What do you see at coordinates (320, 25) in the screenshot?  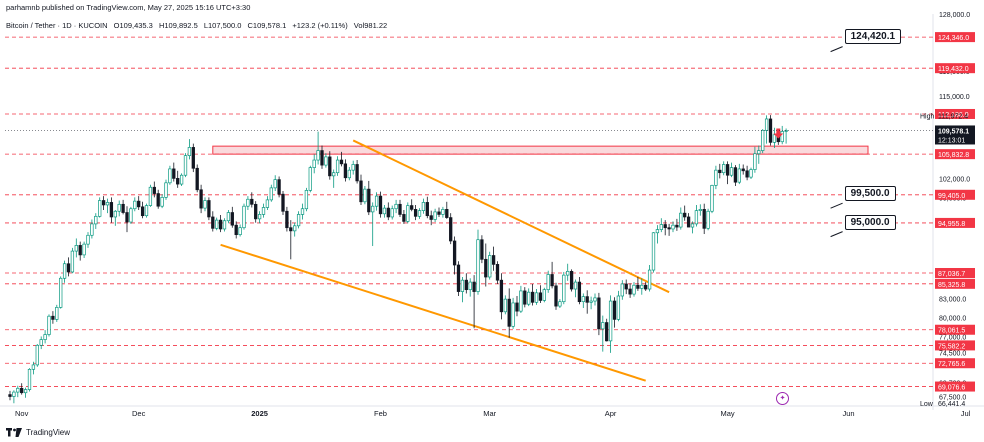 I see `legend-change: +123.2 (+0.11%)` at bounding box center [320, 25].